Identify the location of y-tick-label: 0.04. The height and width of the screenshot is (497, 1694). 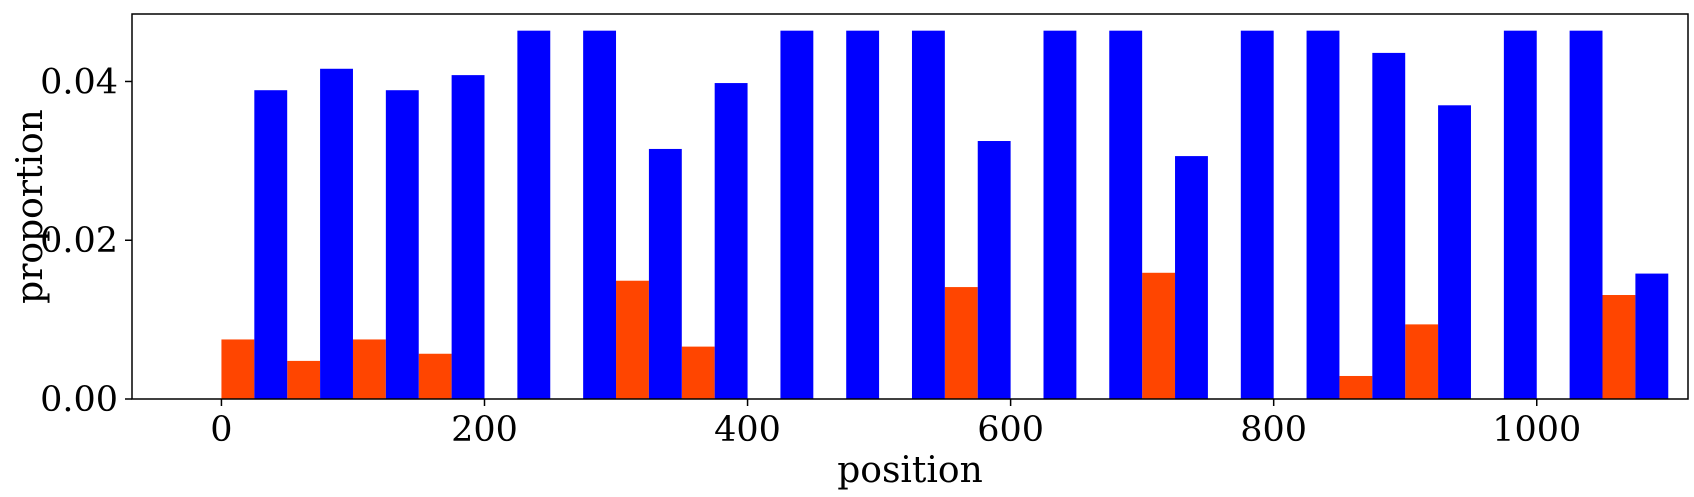
(79, 82).